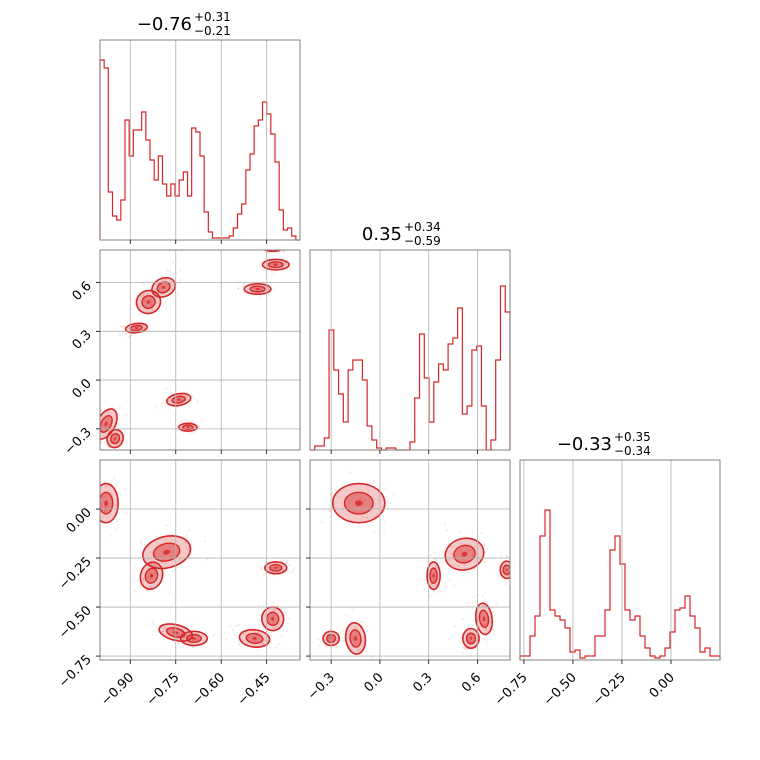  What do you see at coordinates (208, 689) in the screenshot?
I see `x-tick-label: −0.60` at bounding box center [208, 689].